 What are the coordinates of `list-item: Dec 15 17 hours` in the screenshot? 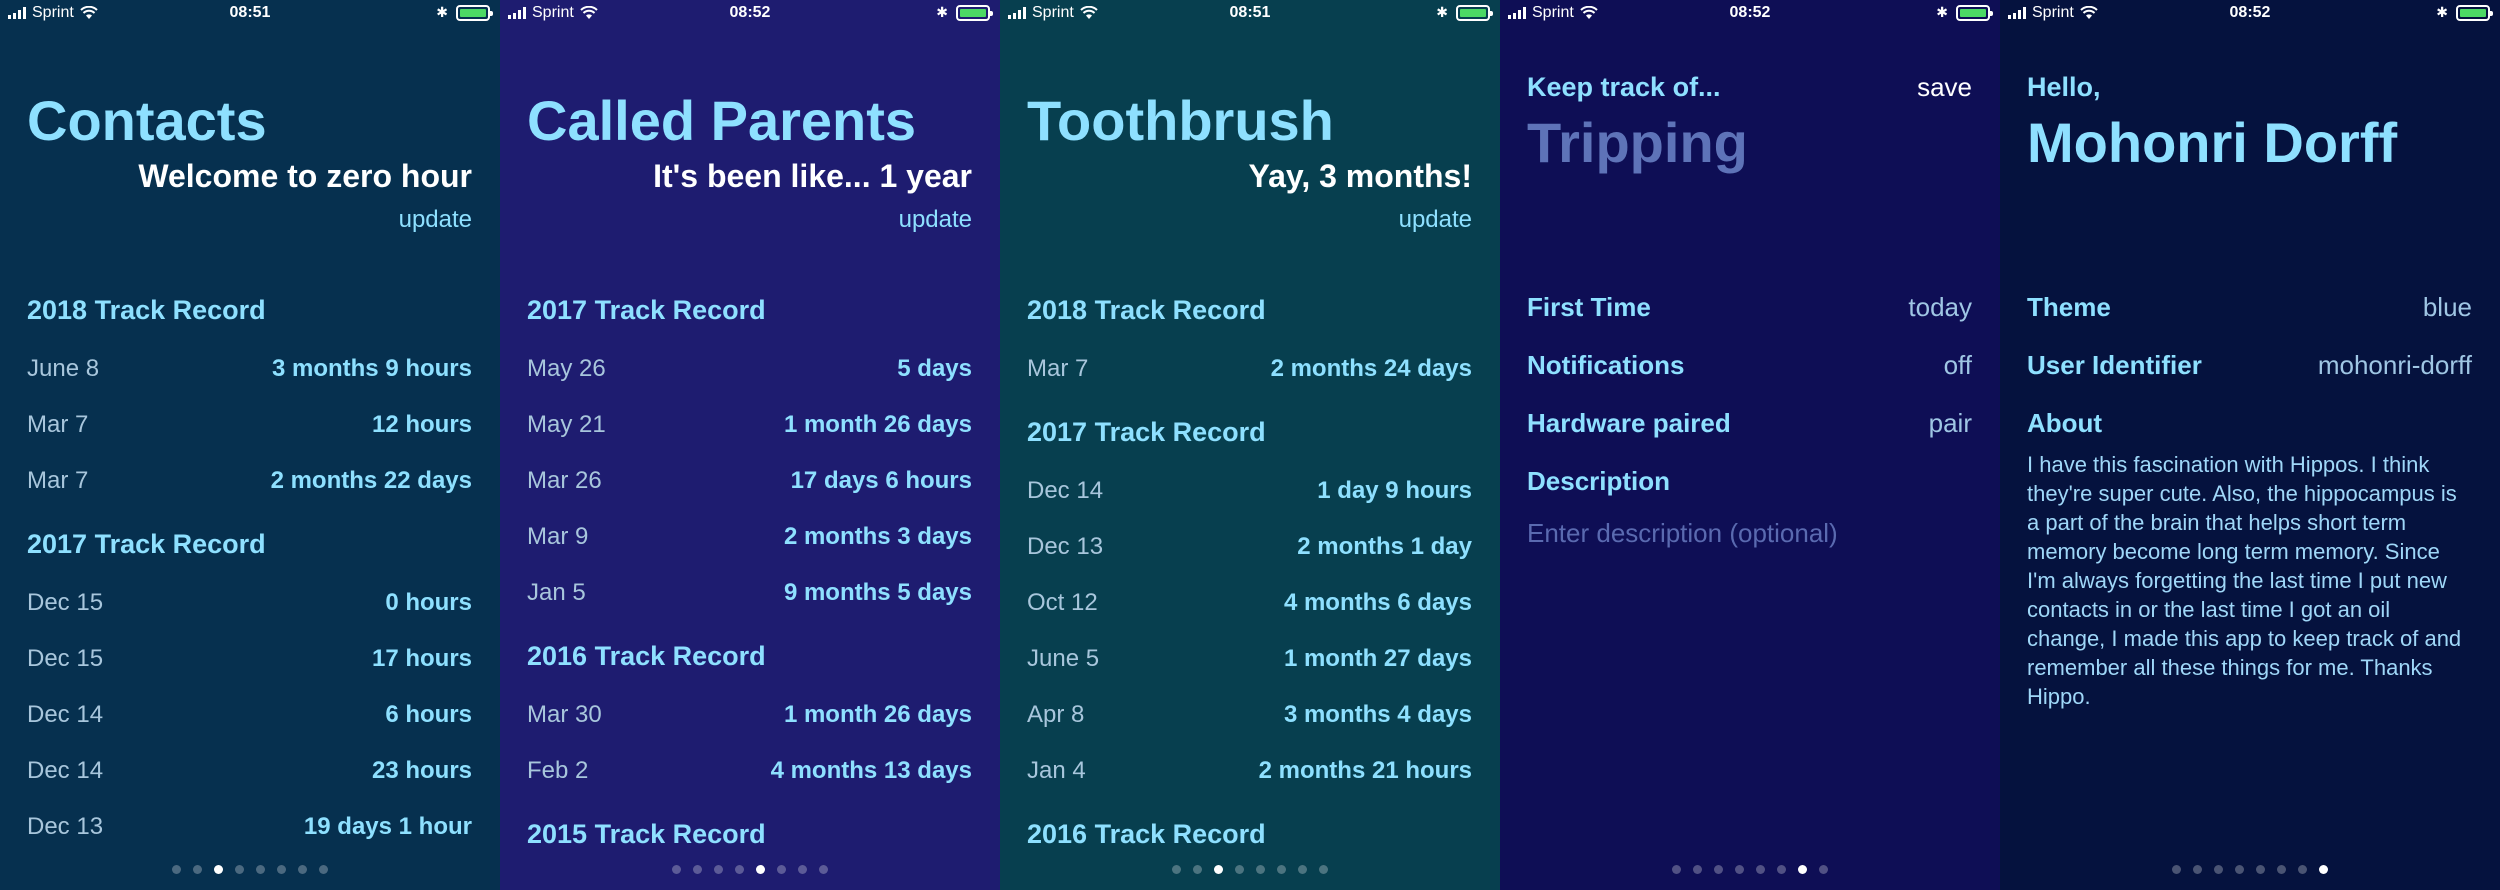 It's located at (249, 658).